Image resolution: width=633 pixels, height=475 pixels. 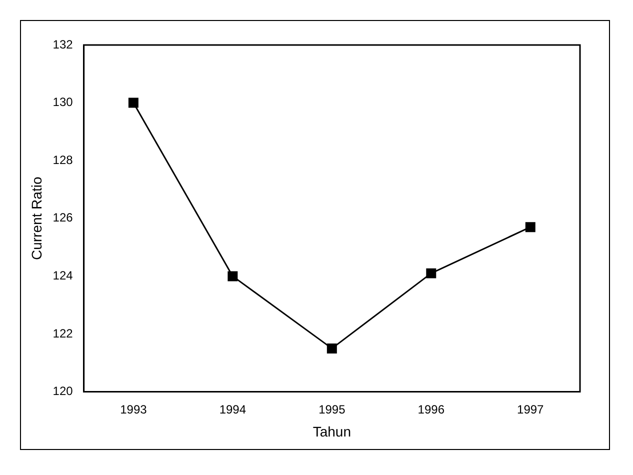 I want to click on x-tick-label: 1995, so click(x=332, y=409).